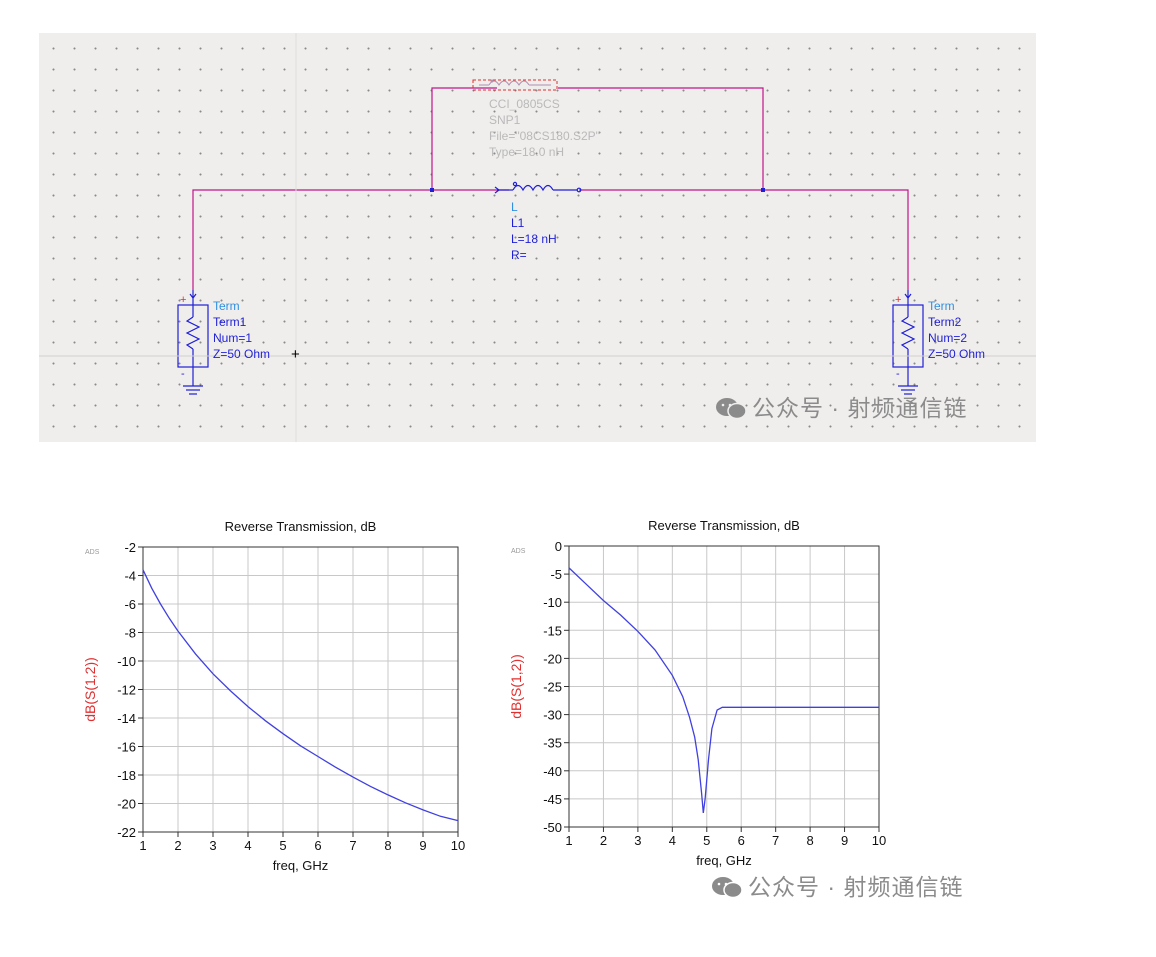 Image resolution: width=1156 pixels, height=957 pixels. I want to click on snp1-label-1: SNP1, so click(505, 120).